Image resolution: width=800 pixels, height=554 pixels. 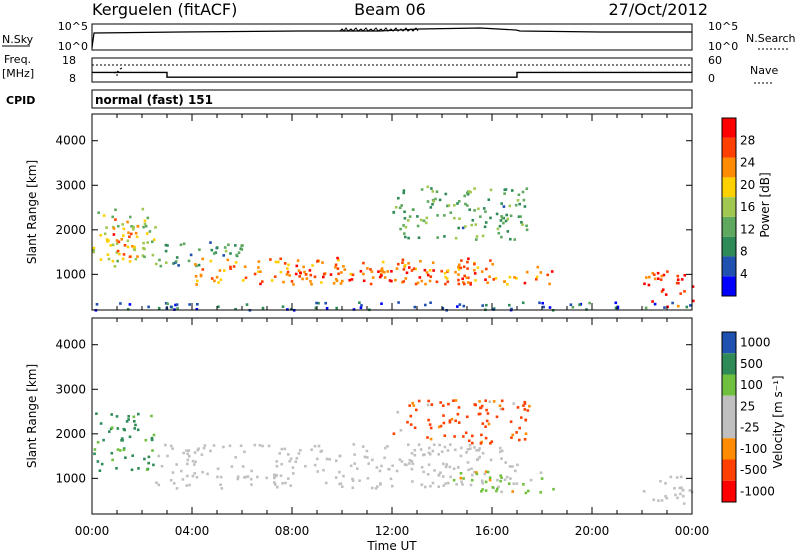 I want to click on velocity-colorbar-segment, so click(x=729, y=470).